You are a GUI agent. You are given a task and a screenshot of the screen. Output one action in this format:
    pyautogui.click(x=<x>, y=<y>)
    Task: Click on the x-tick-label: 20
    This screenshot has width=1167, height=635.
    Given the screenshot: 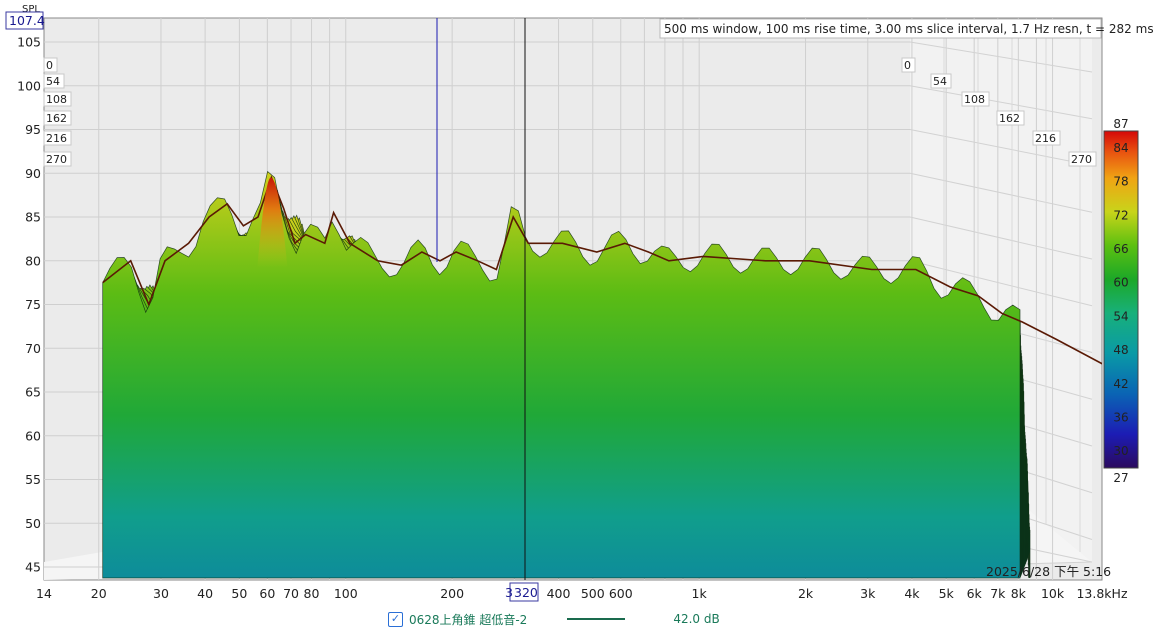 What is the action you would take?
    pyautogui.click(x=99, y=593)
    